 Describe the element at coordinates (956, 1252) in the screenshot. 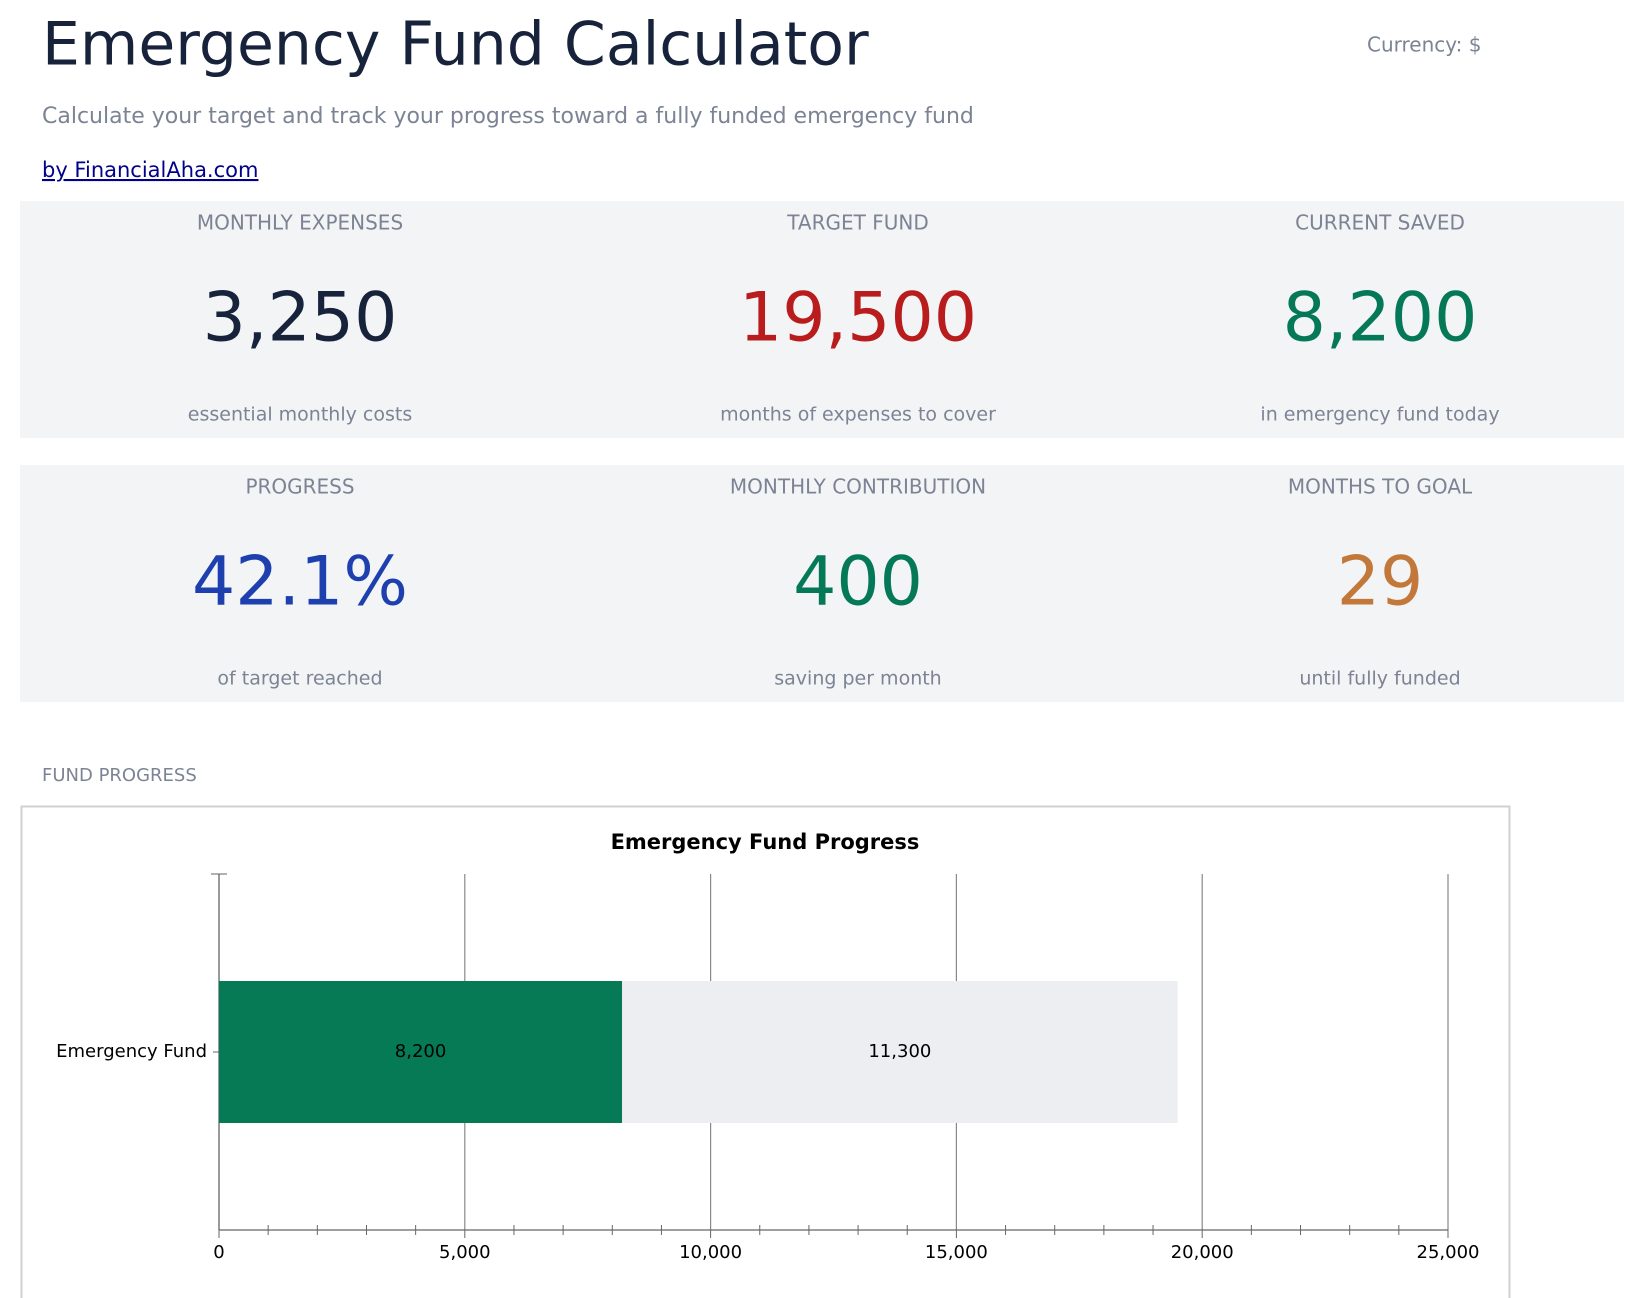

I see `x-tick-label: 15,000` at that location.